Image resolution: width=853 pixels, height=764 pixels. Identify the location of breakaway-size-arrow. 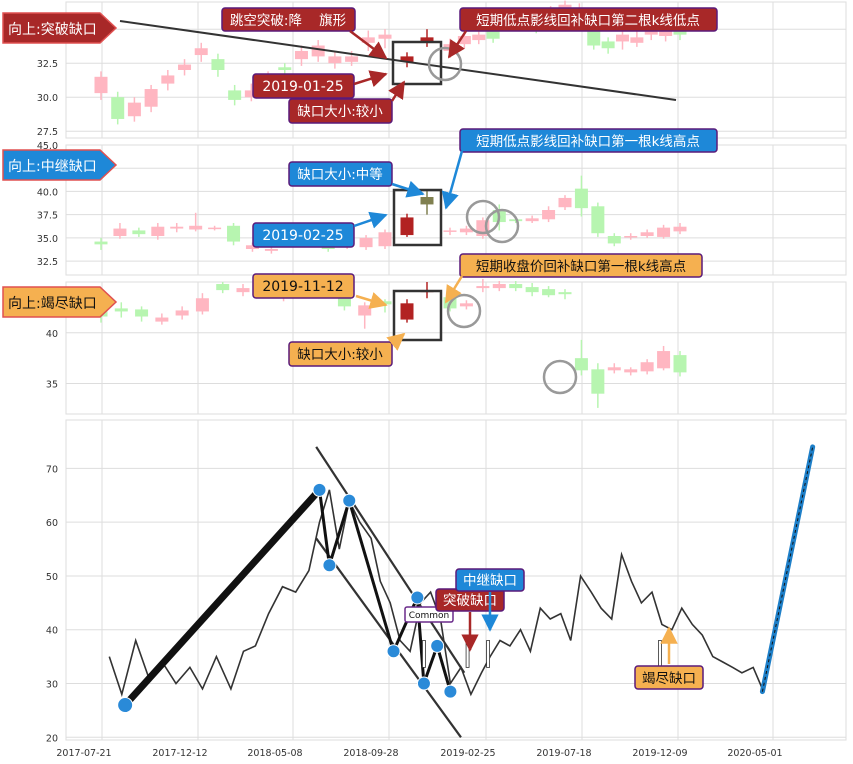
(397, 91).